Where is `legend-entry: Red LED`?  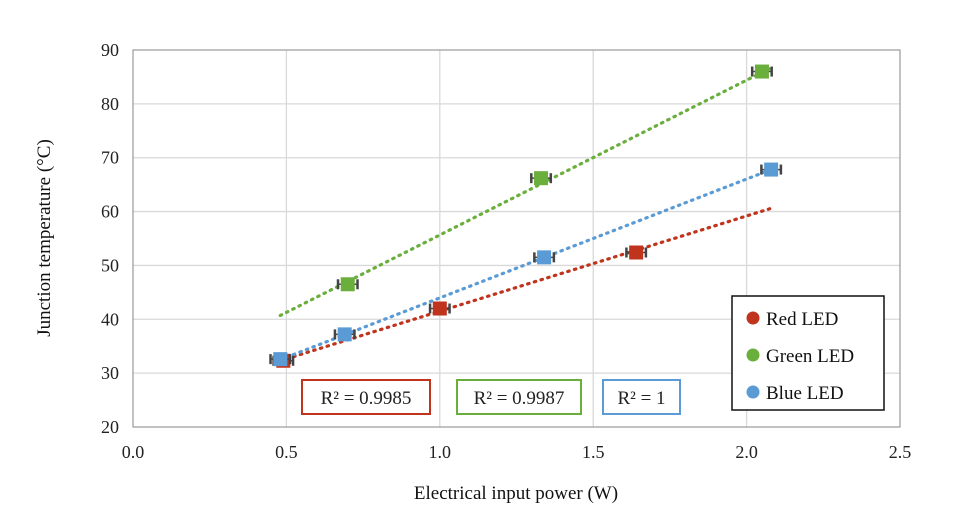
legend-entry: Red LED is located at coordinates (802, 319).